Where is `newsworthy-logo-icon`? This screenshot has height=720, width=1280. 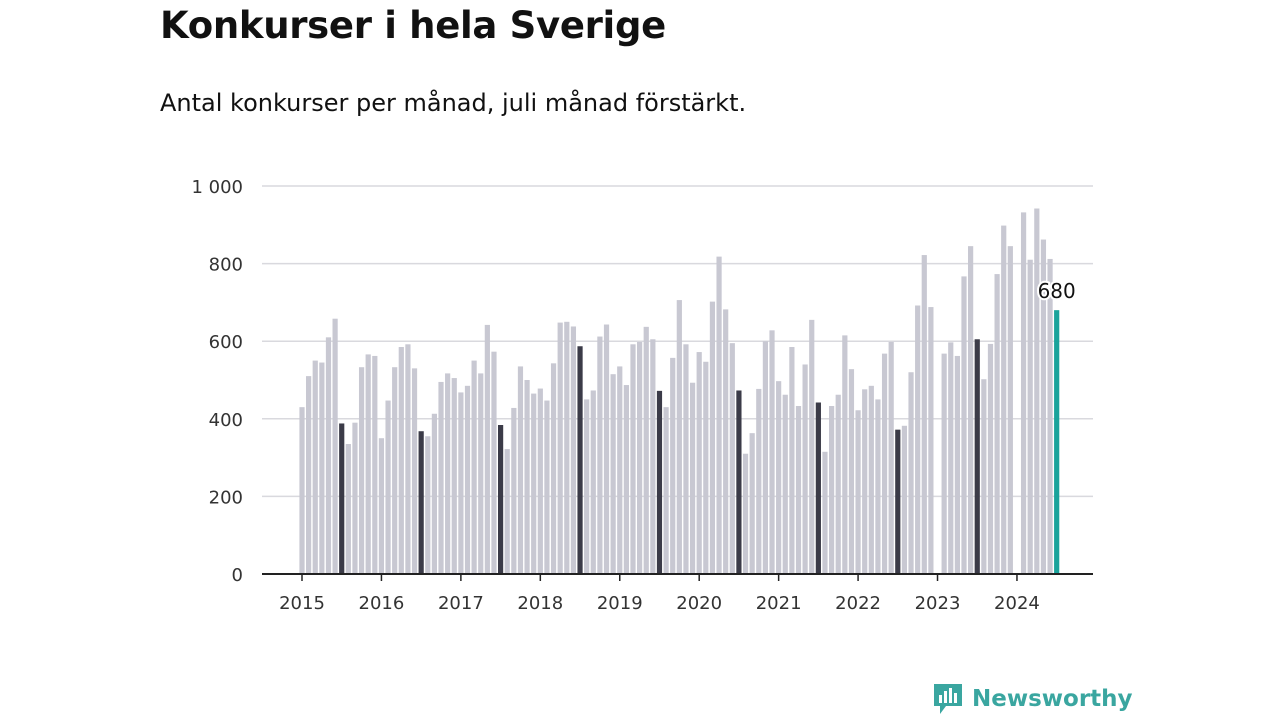 newsworthy-logo-icon is located at coordinates (948, 699).